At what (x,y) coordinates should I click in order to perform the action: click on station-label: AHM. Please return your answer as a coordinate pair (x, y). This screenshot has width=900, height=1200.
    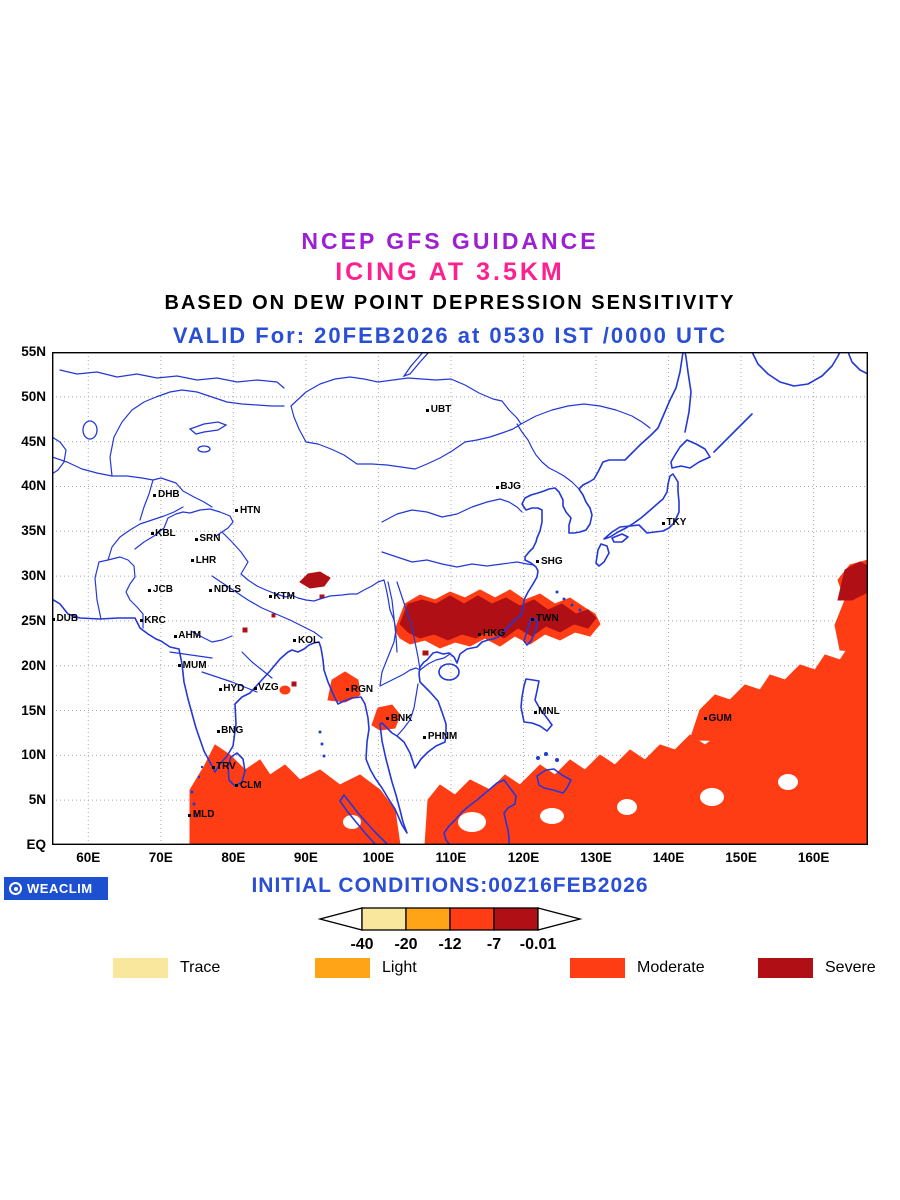
    Looking at the image, I should click on (190, 636).